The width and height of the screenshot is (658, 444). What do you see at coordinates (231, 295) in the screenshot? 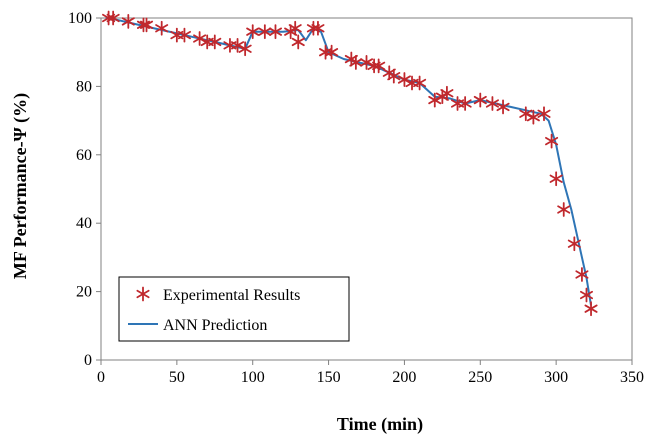
I see `legend-label-experimental: Experimental Results` at bounding box center [231, 295].